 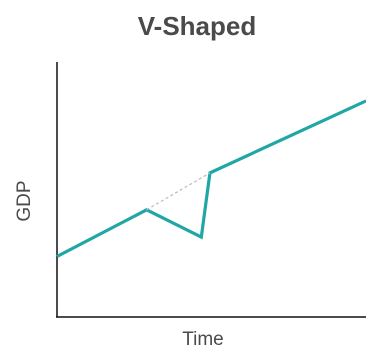 I want to click on y-axis-label: GDP, so click(x=24, y=200).